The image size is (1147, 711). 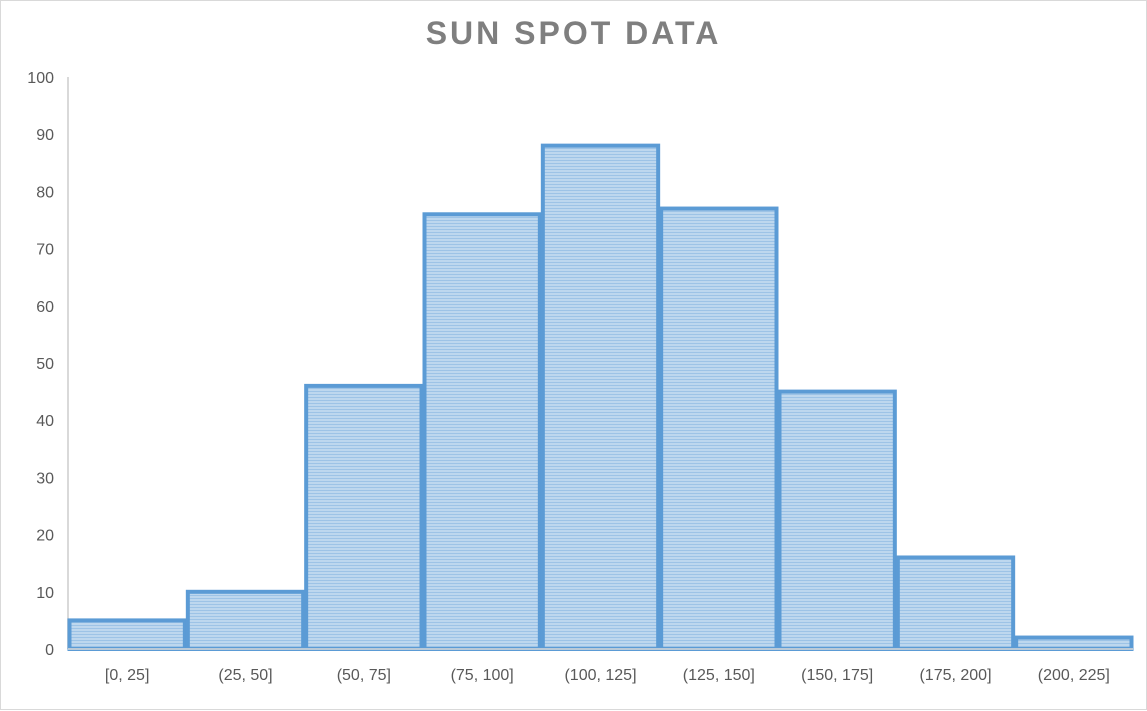 I want to click on x-tick-label: (100, 125], so click(x=600, y=675).